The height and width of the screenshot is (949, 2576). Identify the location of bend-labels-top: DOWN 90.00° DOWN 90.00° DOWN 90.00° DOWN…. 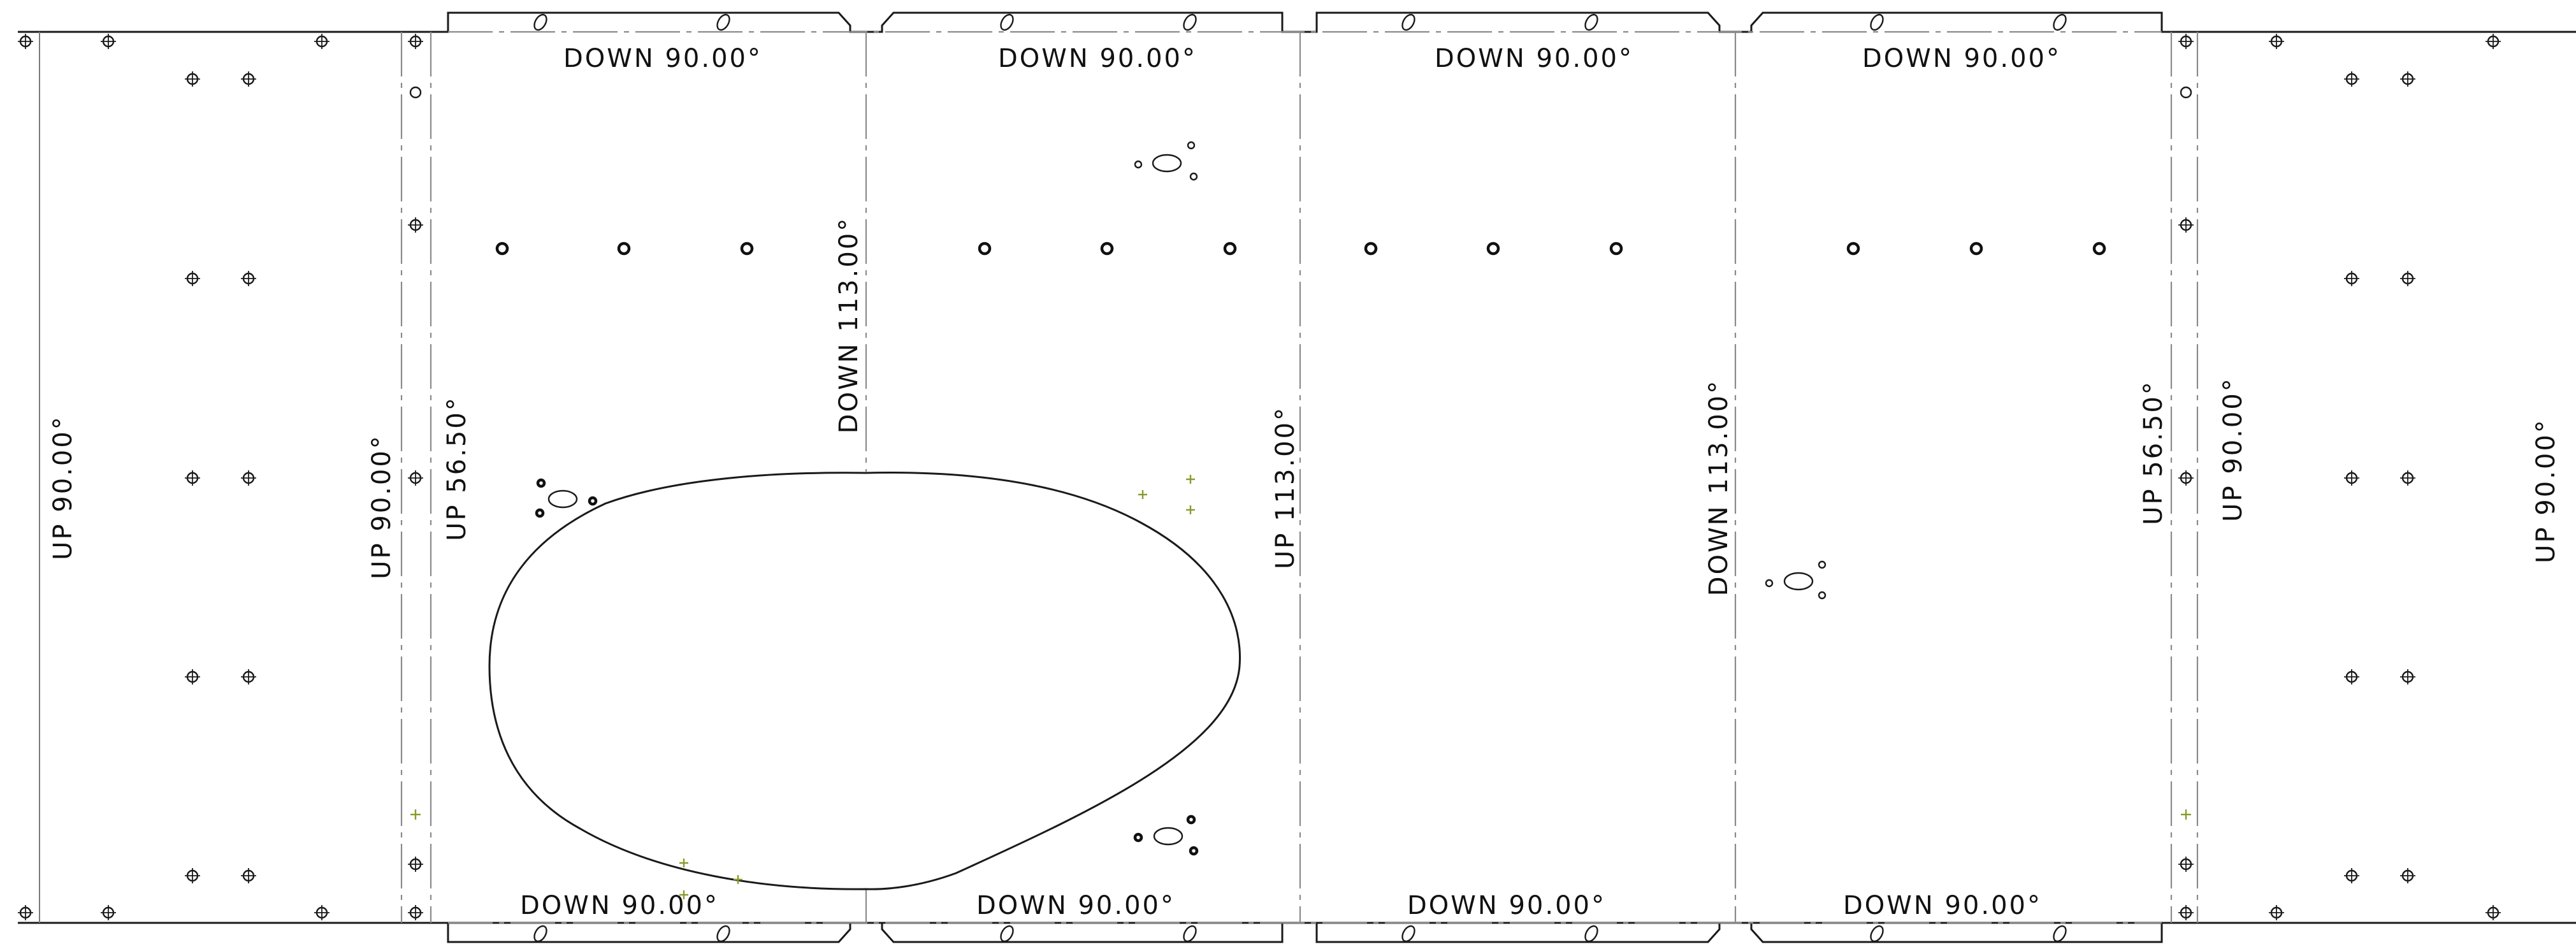
(1312, 58).